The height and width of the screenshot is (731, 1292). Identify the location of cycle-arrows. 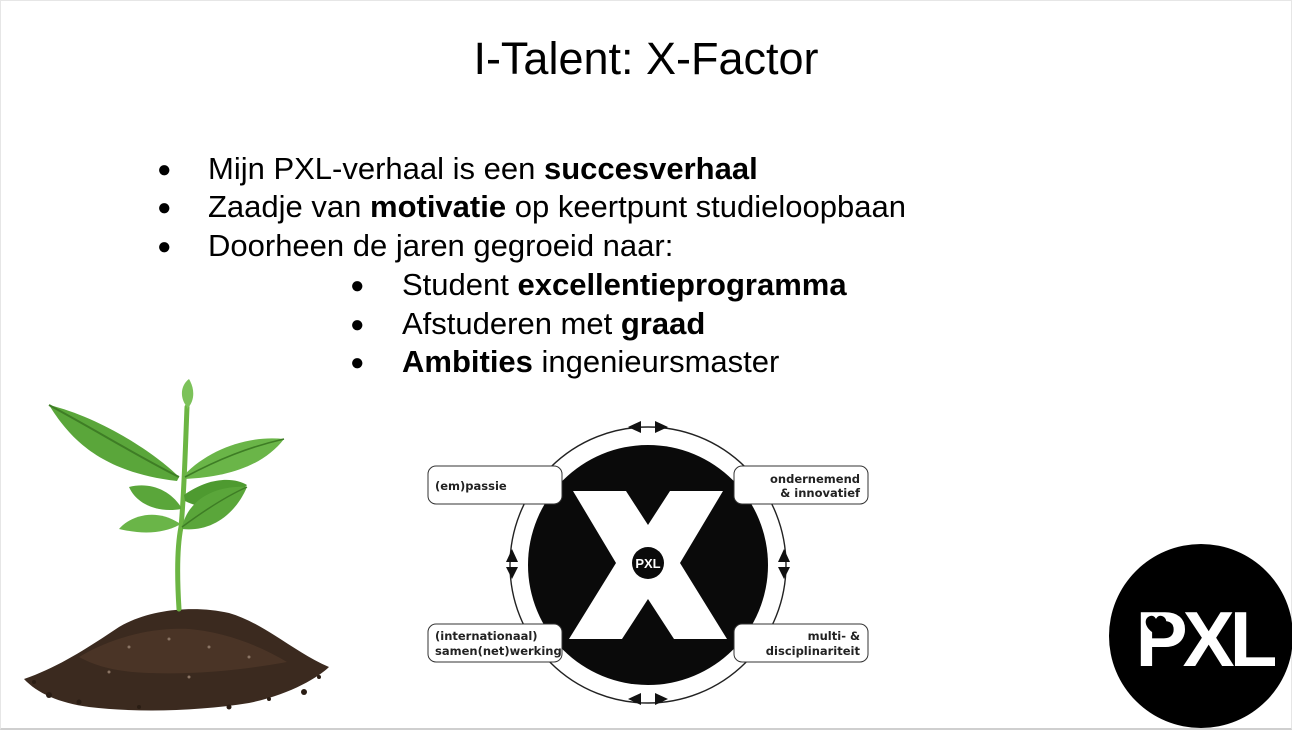
(648, 563).